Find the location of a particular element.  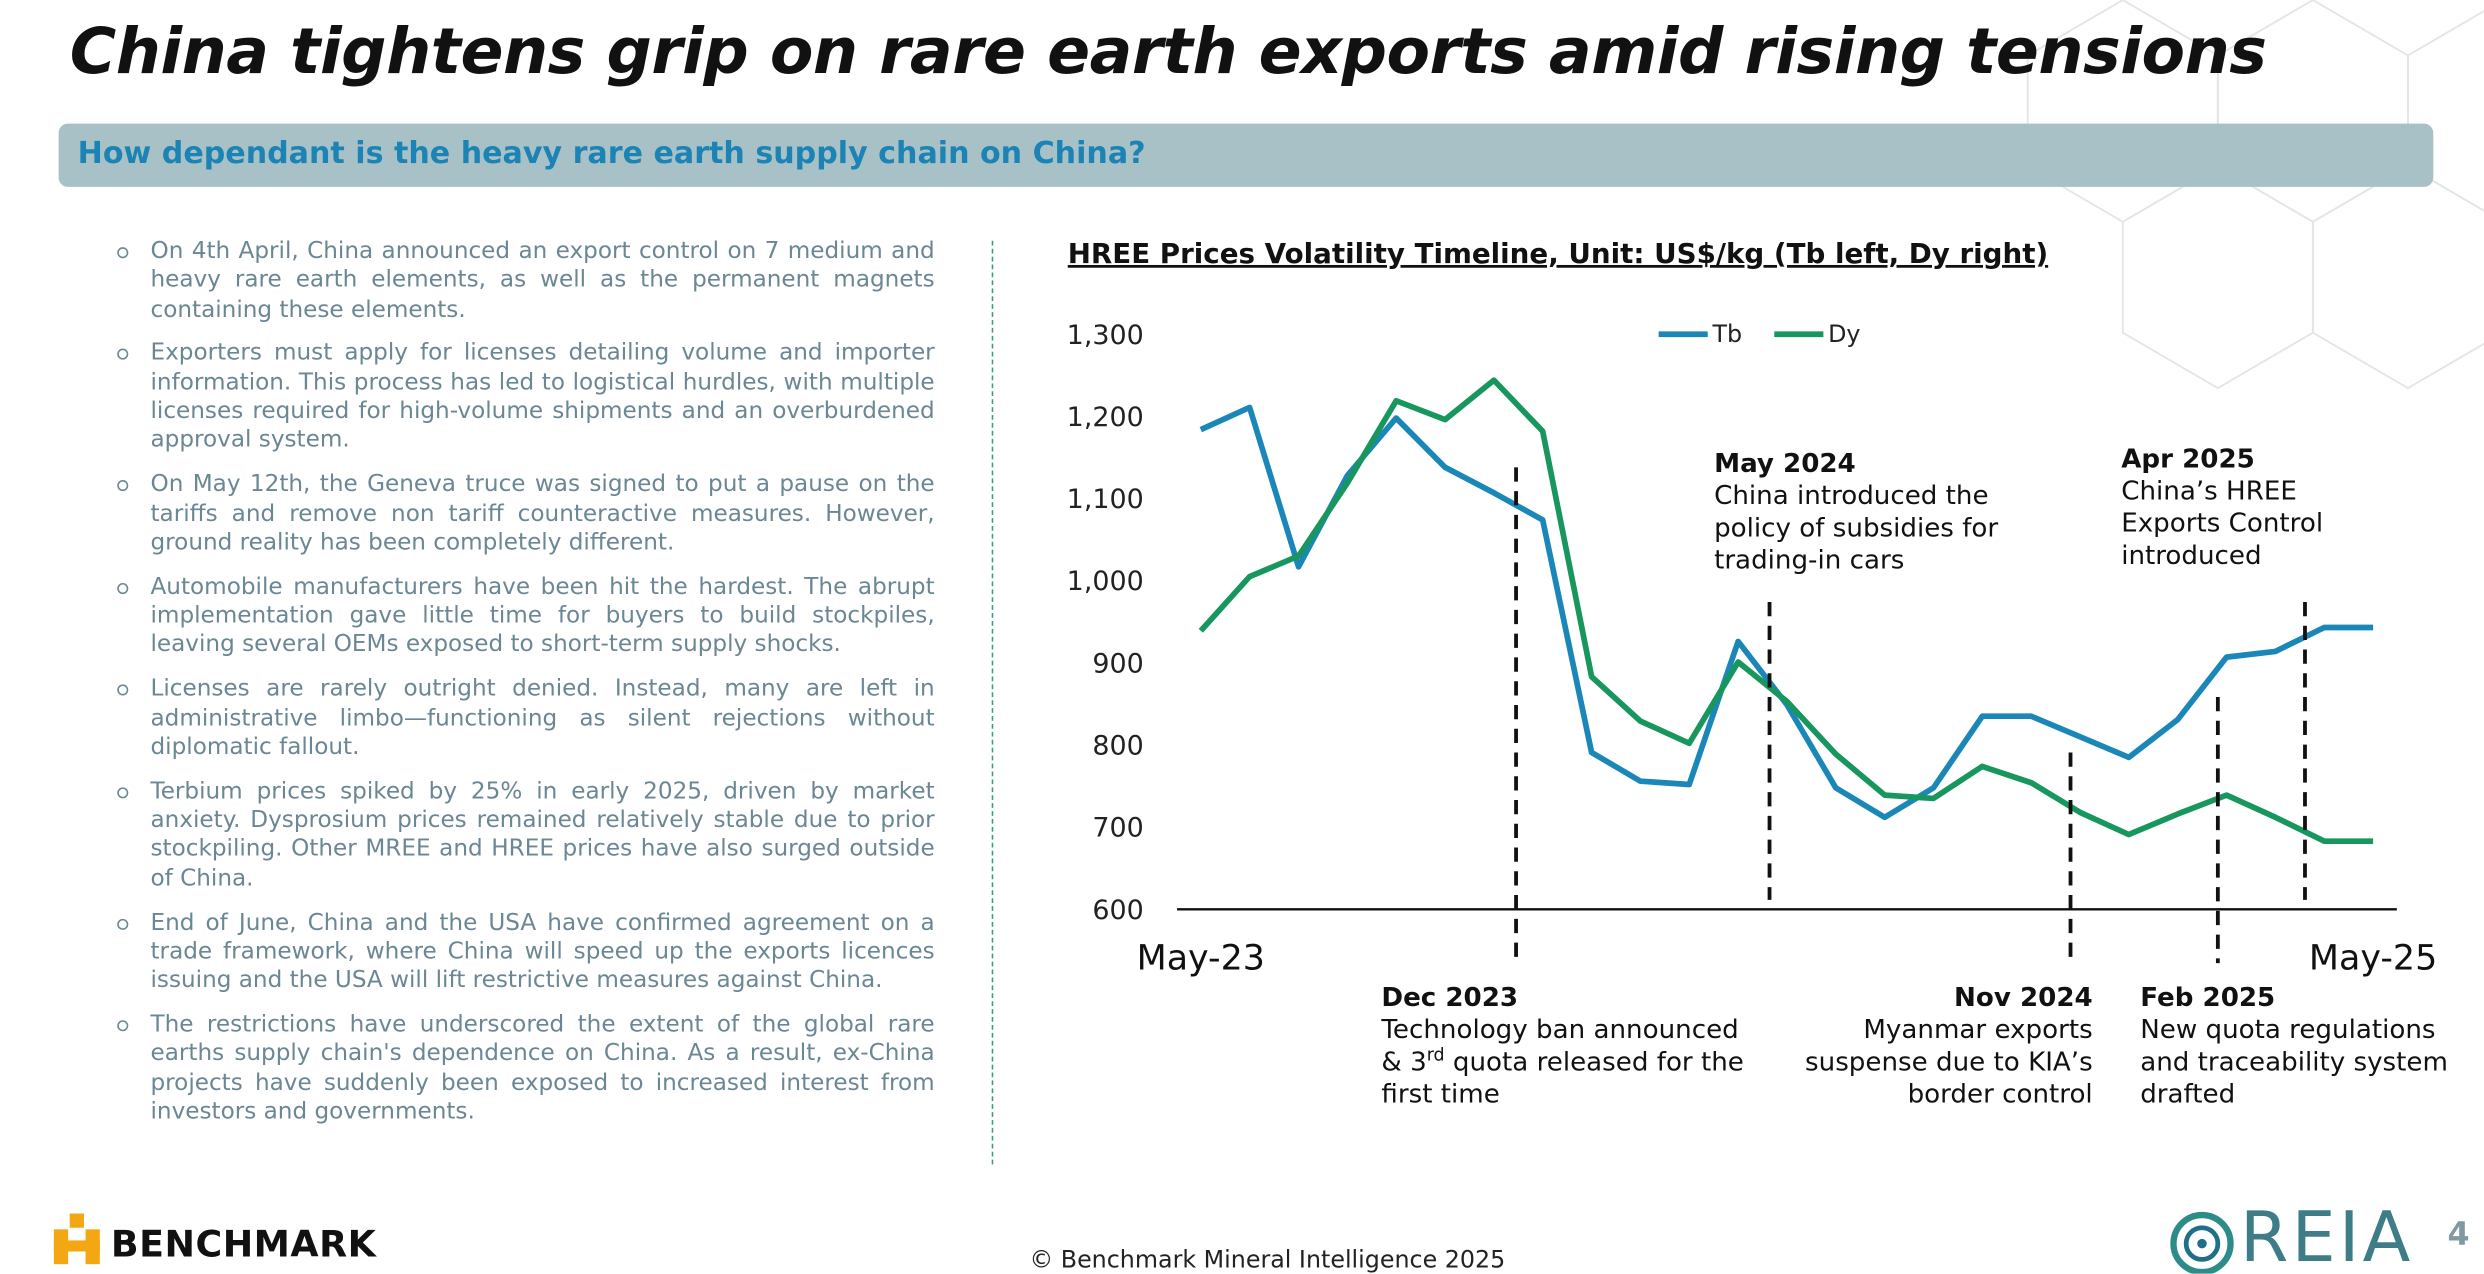

annotation-text: Exports Control is located at coordinates (2222, 524).